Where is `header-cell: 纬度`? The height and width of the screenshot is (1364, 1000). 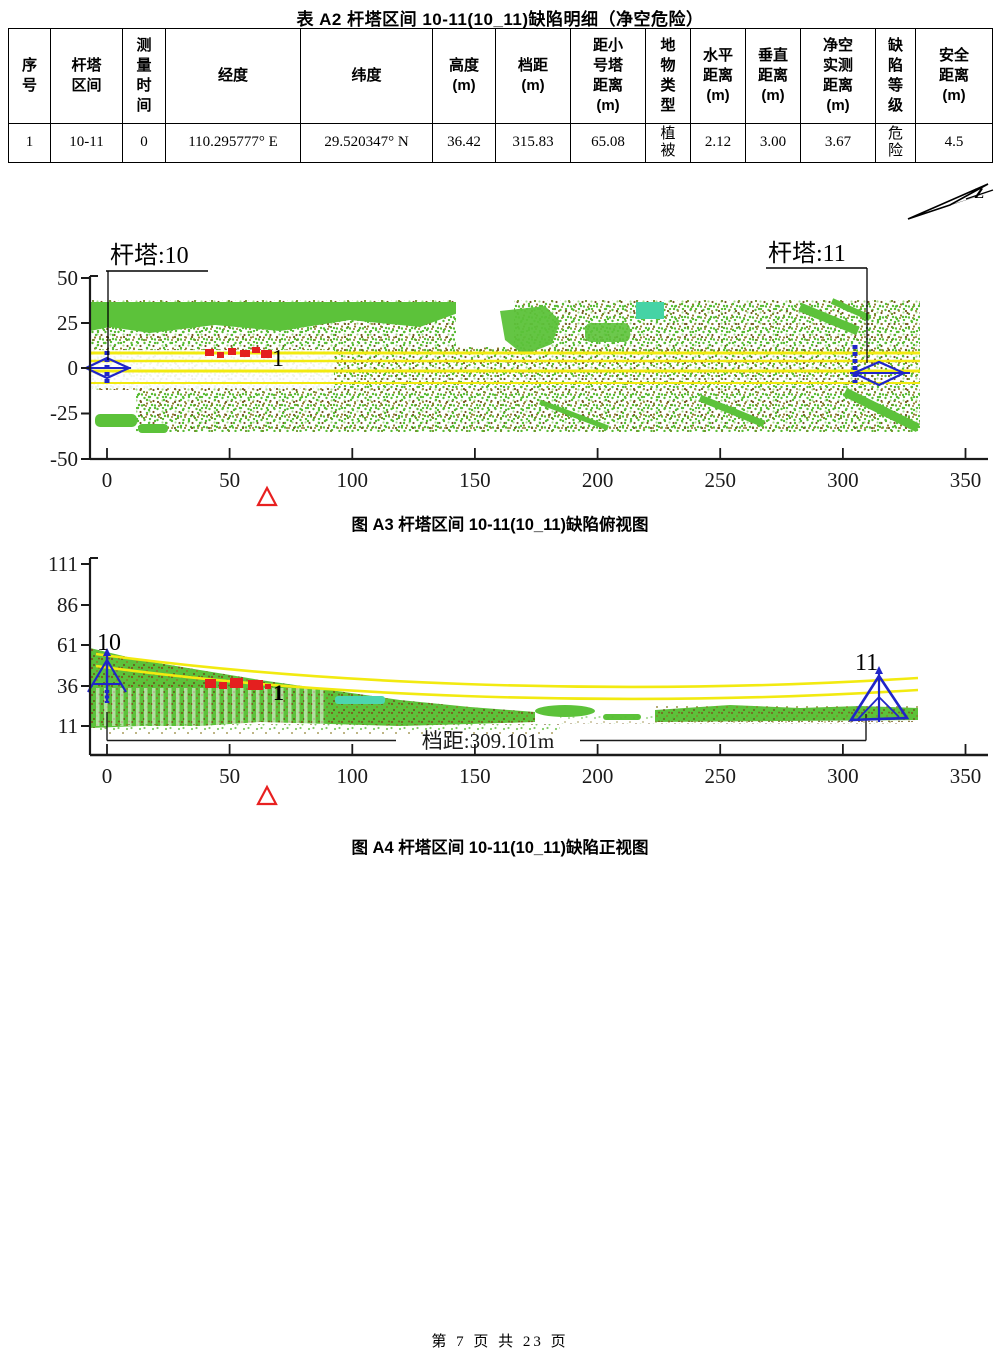 header-cell: 纬度 is located at coordinates (366, 76).